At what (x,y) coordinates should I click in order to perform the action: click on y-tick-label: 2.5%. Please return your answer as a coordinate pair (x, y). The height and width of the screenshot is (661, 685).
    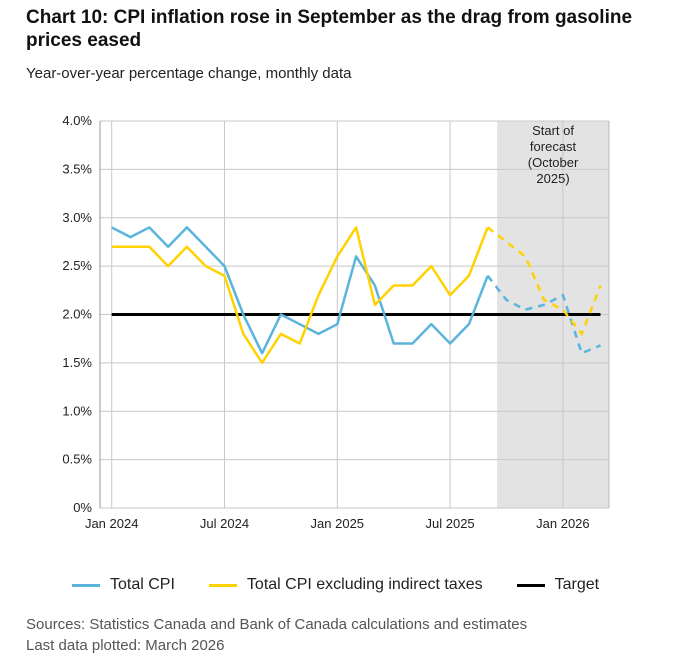
    Looking at the image, I should click on (77, 265).